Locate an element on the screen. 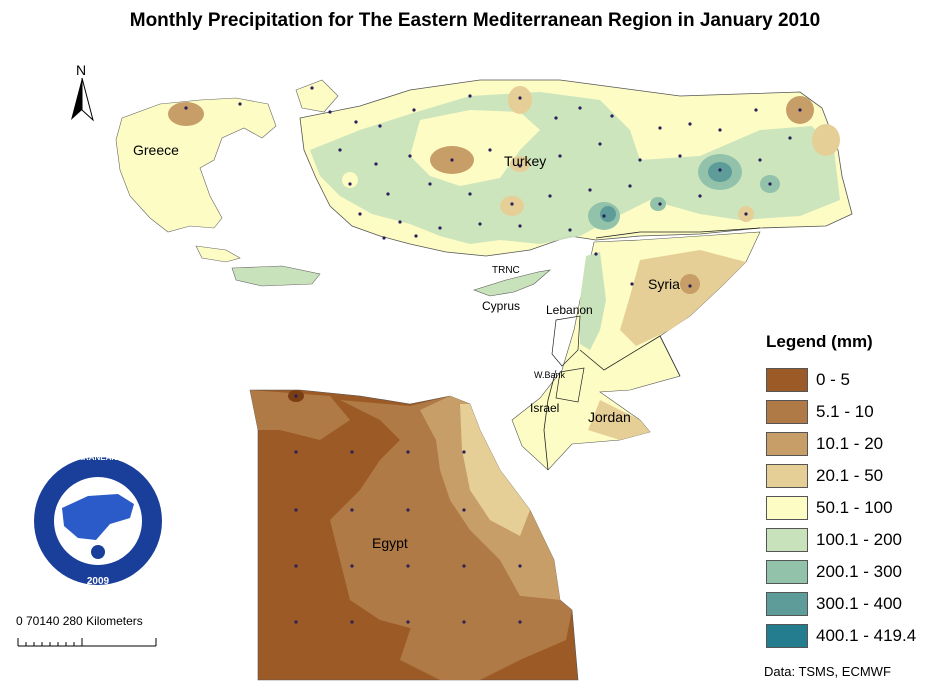  legend-item: 0 - 5 is located at coordinates (856, 380).